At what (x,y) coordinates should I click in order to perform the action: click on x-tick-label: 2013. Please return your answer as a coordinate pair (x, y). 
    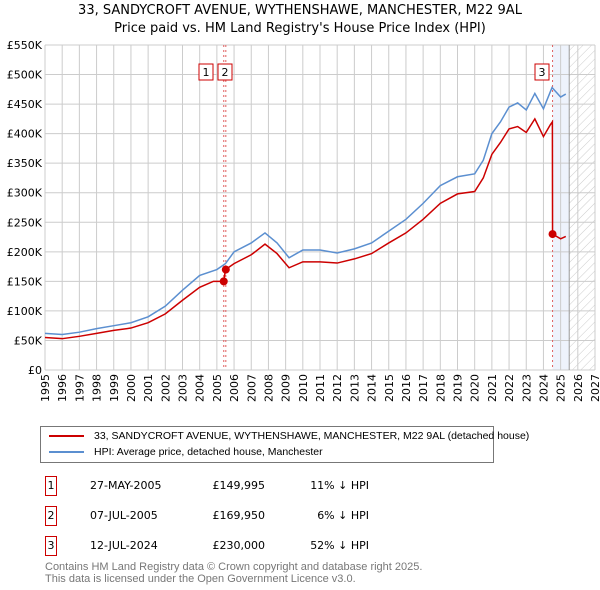
    Looking at the image, I should click on (354, 388).